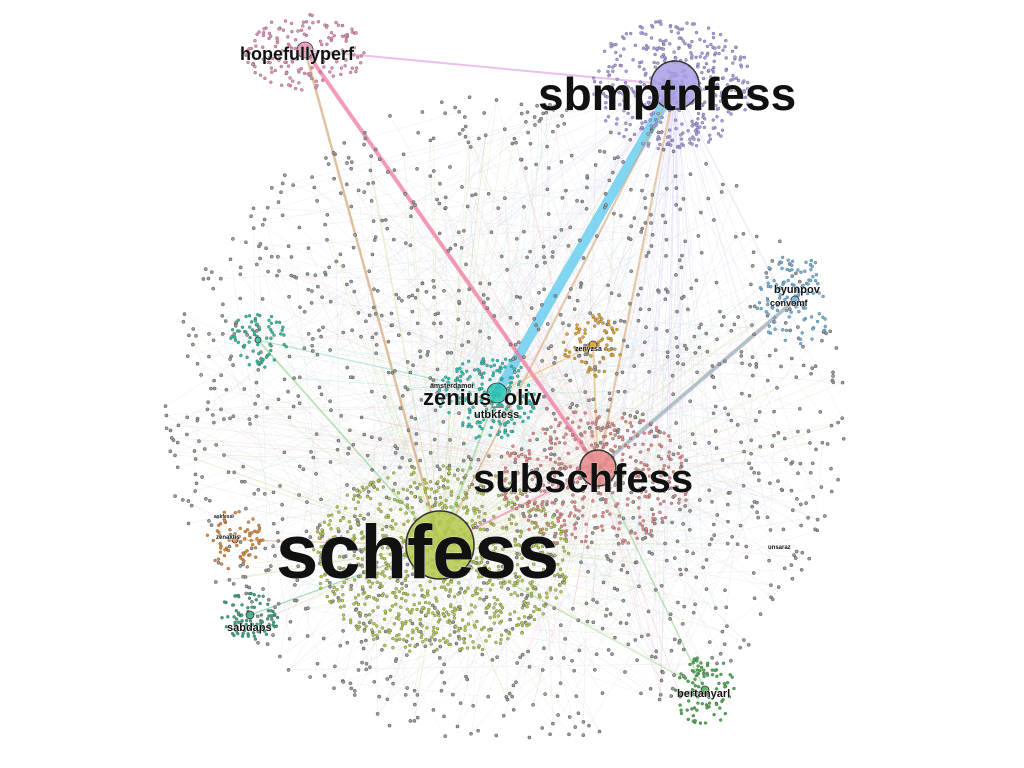 This screenshot has width=1024, height=768. I want to click on label-byunpov: byunpov, so click(797, 290).